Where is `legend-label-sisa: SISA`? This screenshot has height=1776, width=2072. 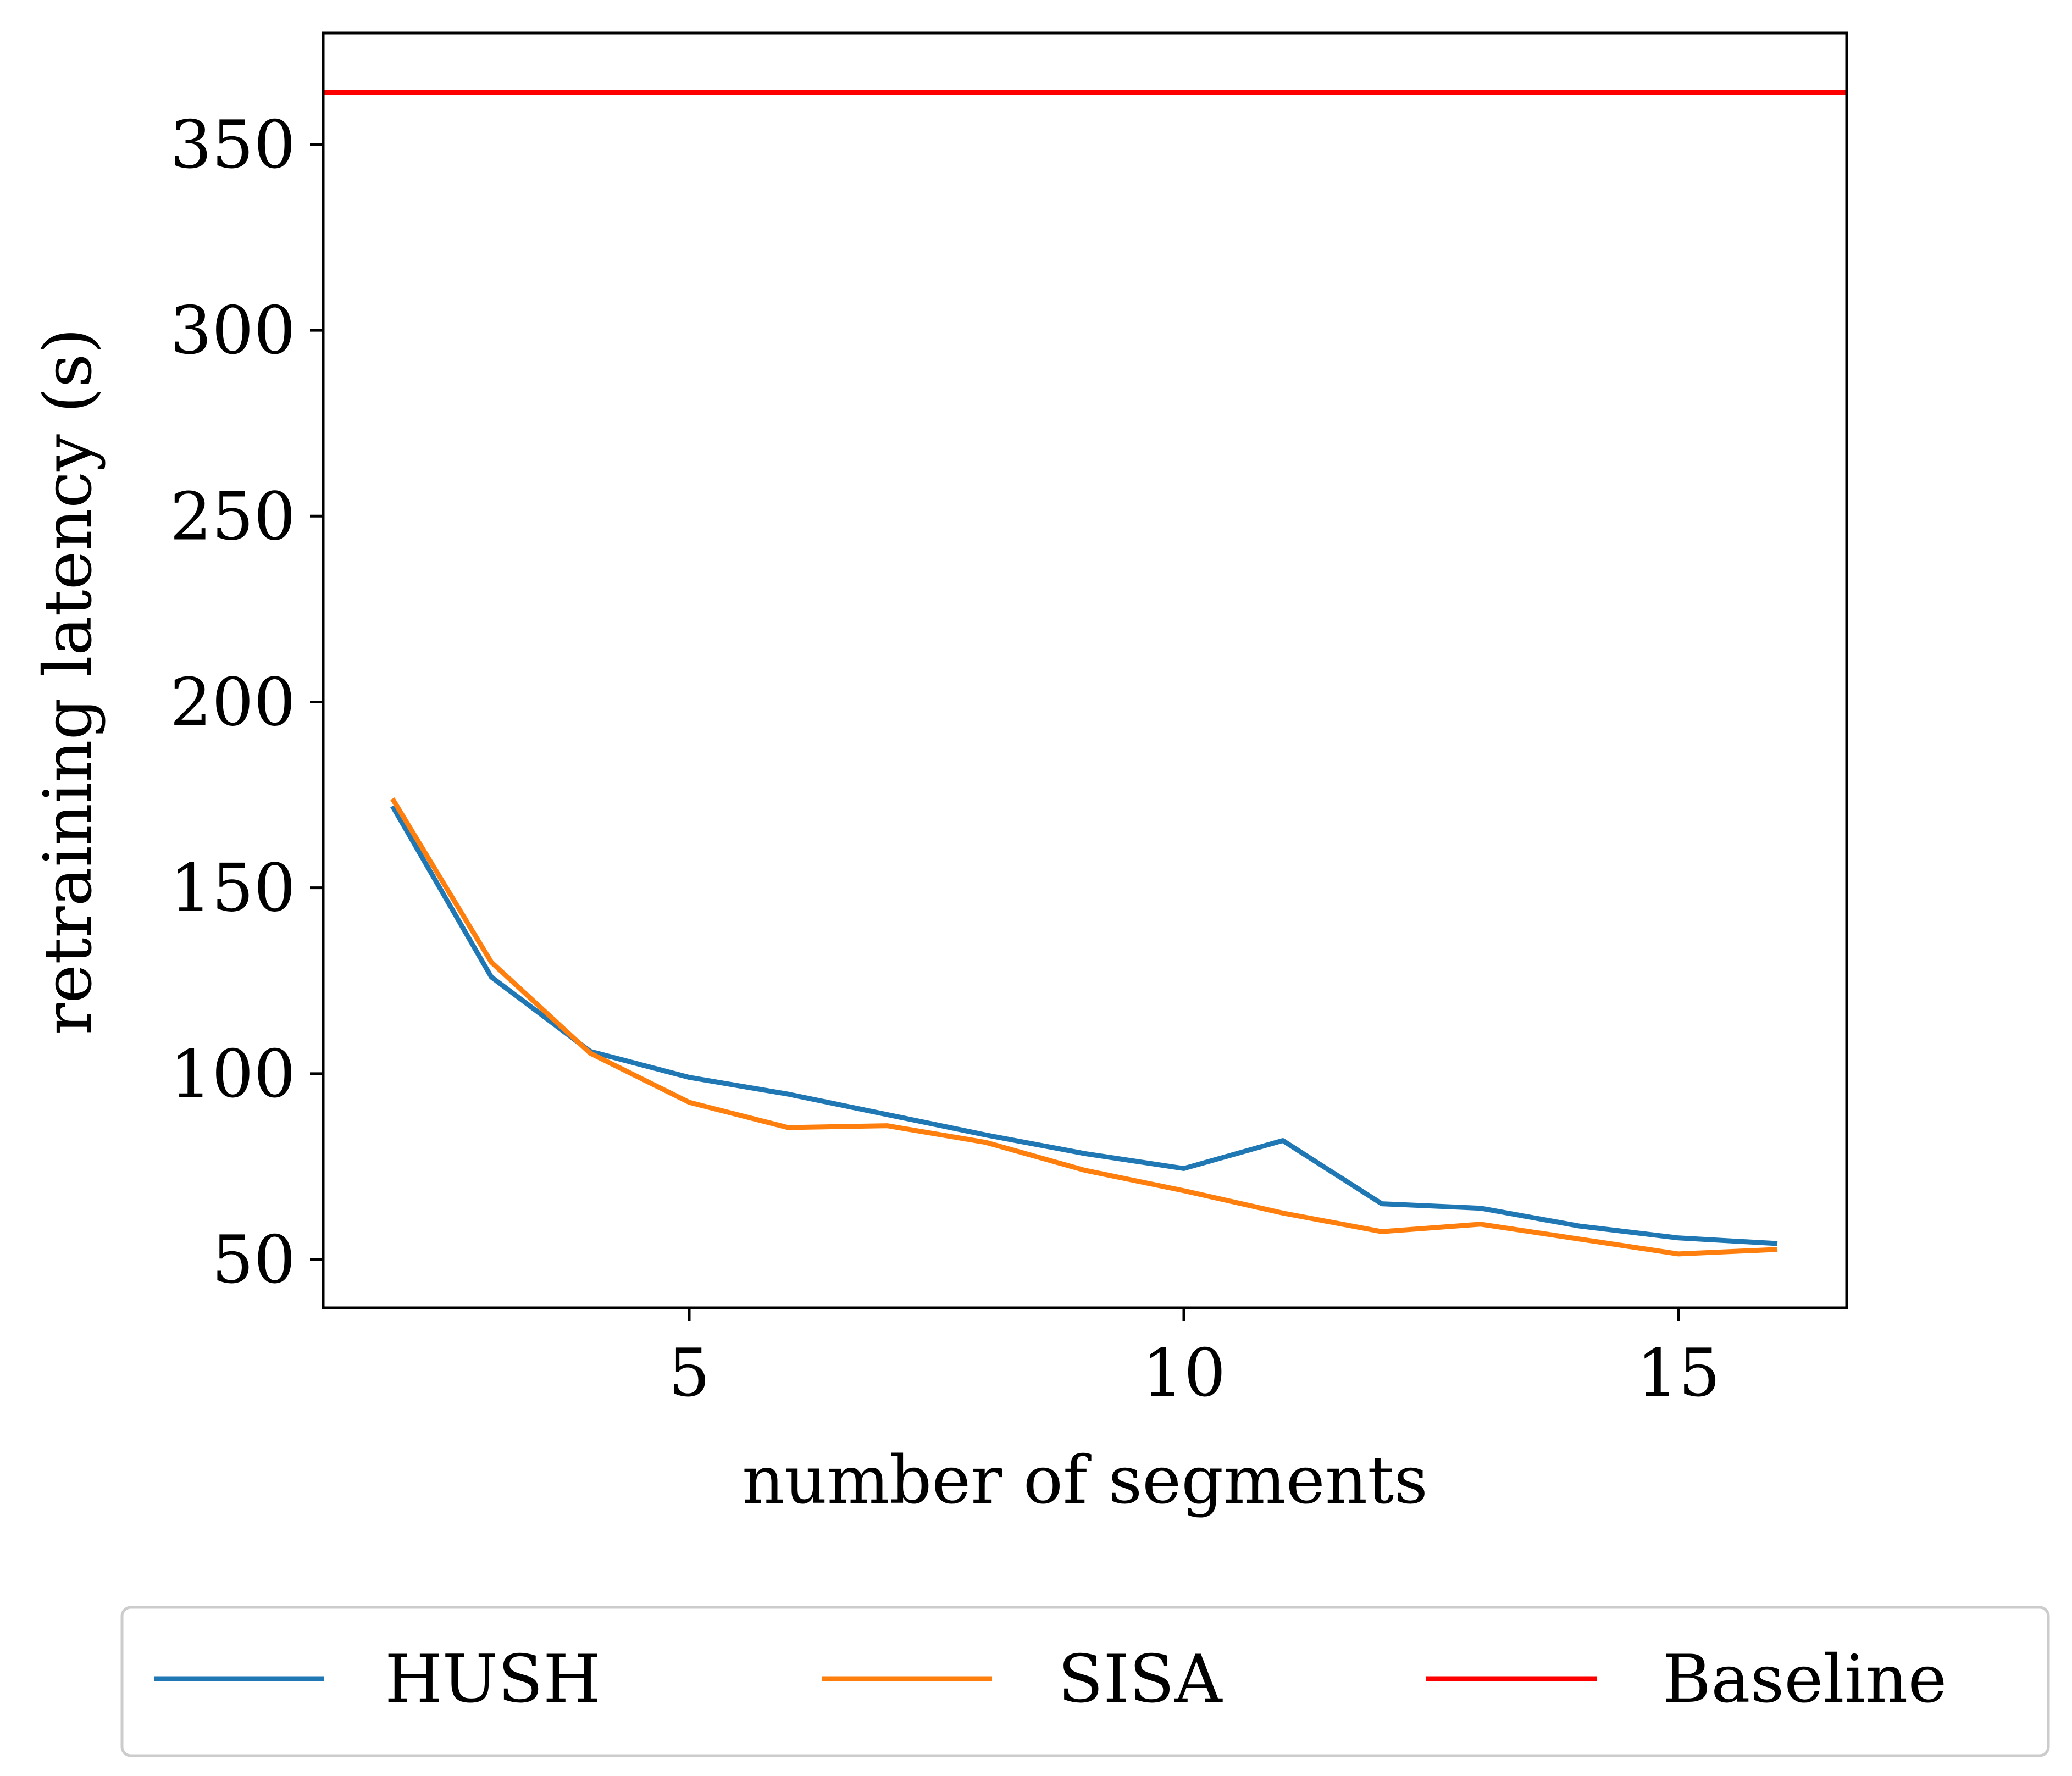 legend-label-sisa: SISA is located at coordinates (1140, 1680).